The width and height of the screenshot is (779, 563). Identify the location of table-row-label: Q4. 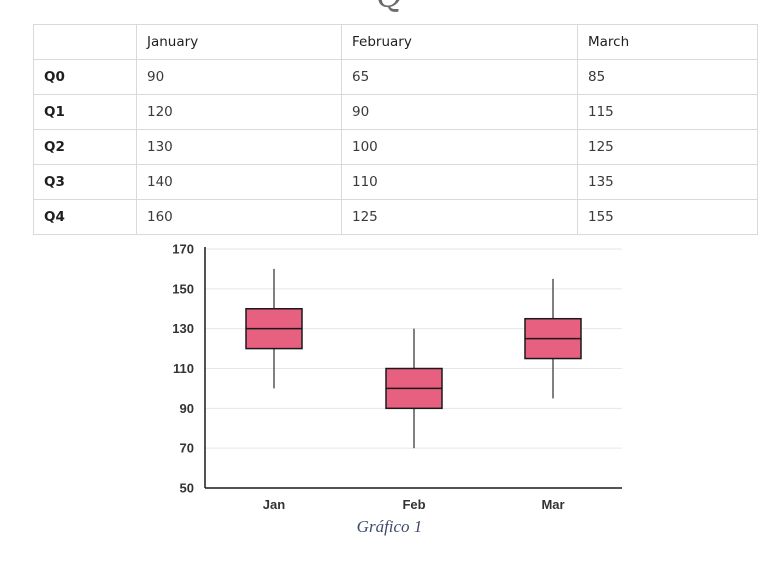
(85, 217).